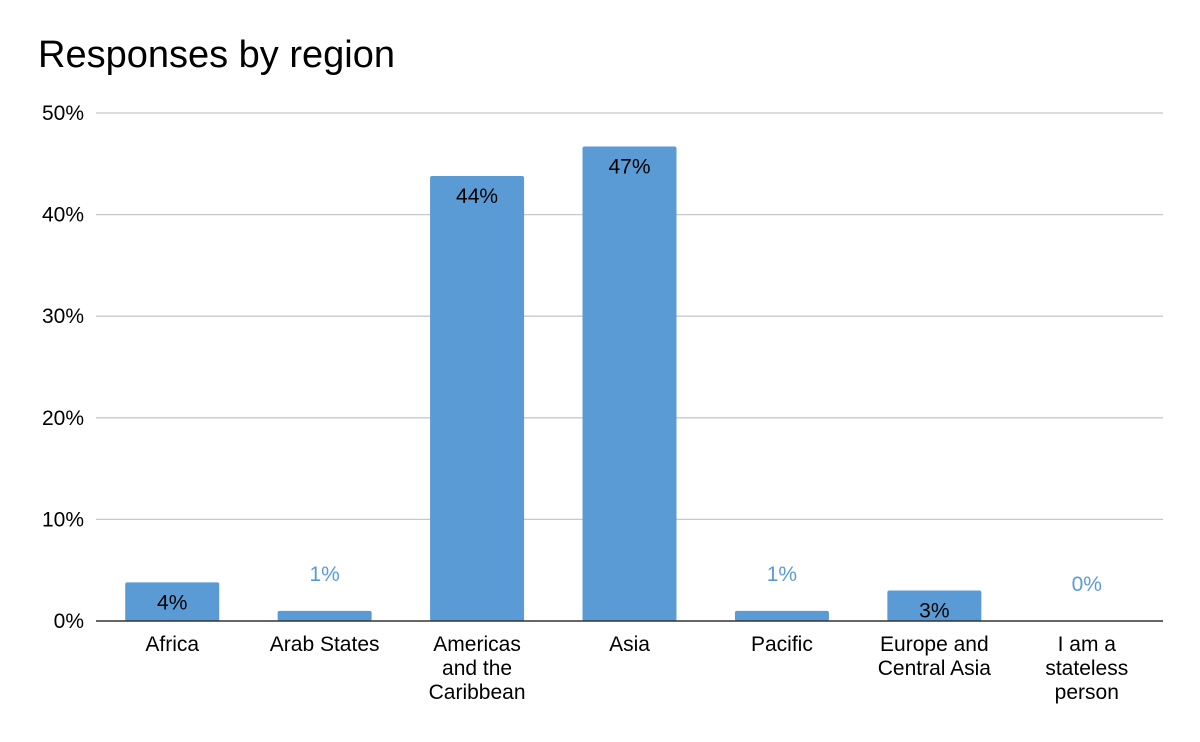  I want to click on data-label: 4%, so click(172, 602).